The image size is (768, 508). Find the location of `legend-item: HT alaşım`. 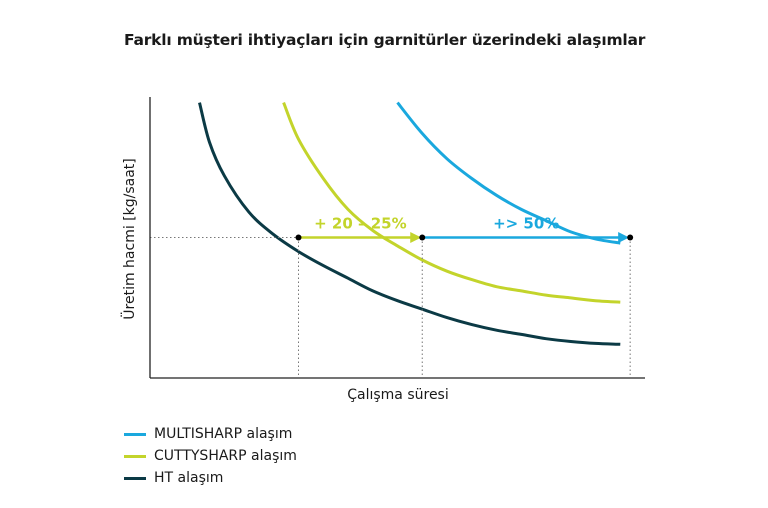

legend-item: HT alaşım is located at coordinates (210, 478).